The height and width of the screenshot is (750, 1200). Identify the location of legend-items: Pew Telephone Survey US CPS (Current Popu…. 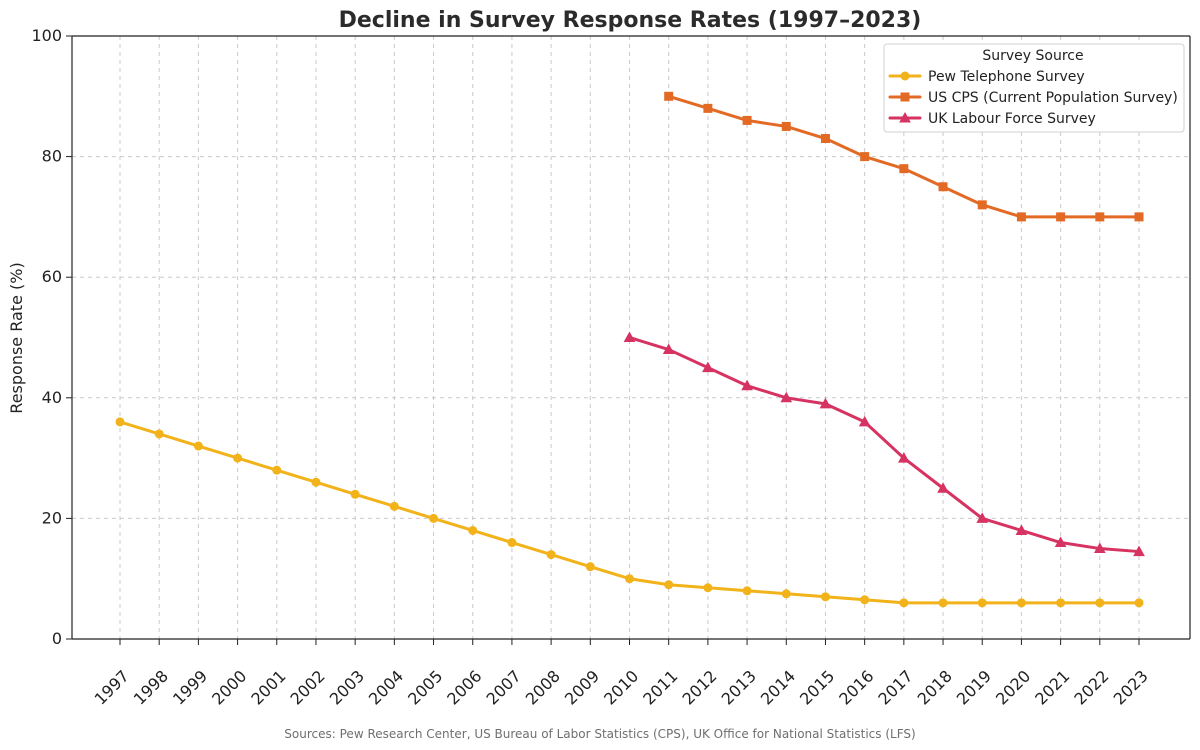
(1033, 98).